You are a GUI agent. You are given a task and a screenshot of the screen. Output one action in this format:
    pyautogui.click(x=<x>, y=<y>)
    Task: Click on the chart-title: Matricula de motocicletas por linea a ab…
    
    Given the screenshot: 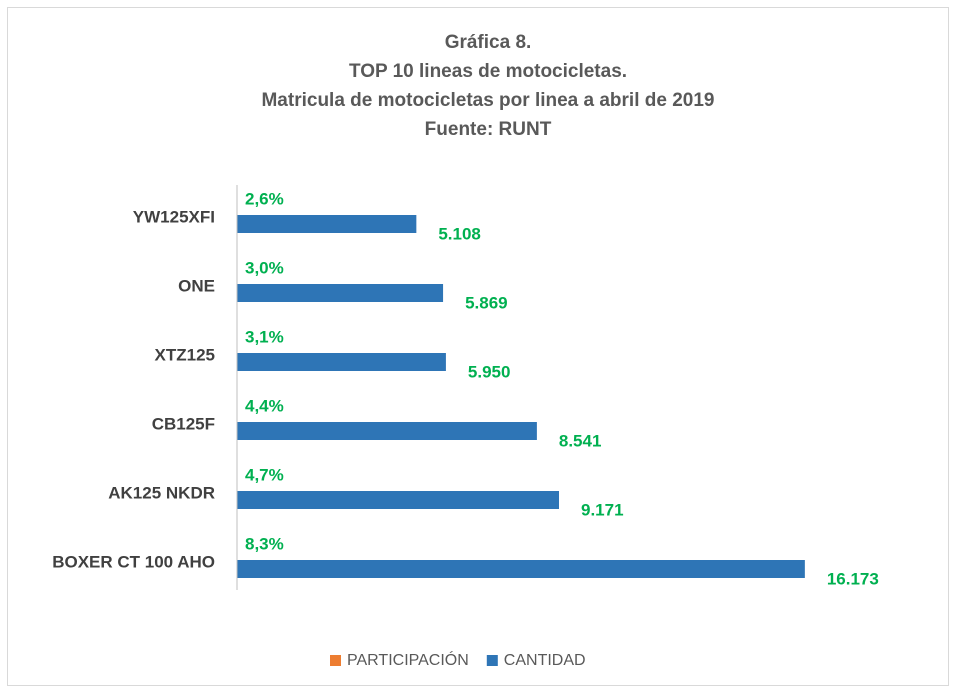 What is the action you would take?
    pyautogui.click(x=487, y=100)
    